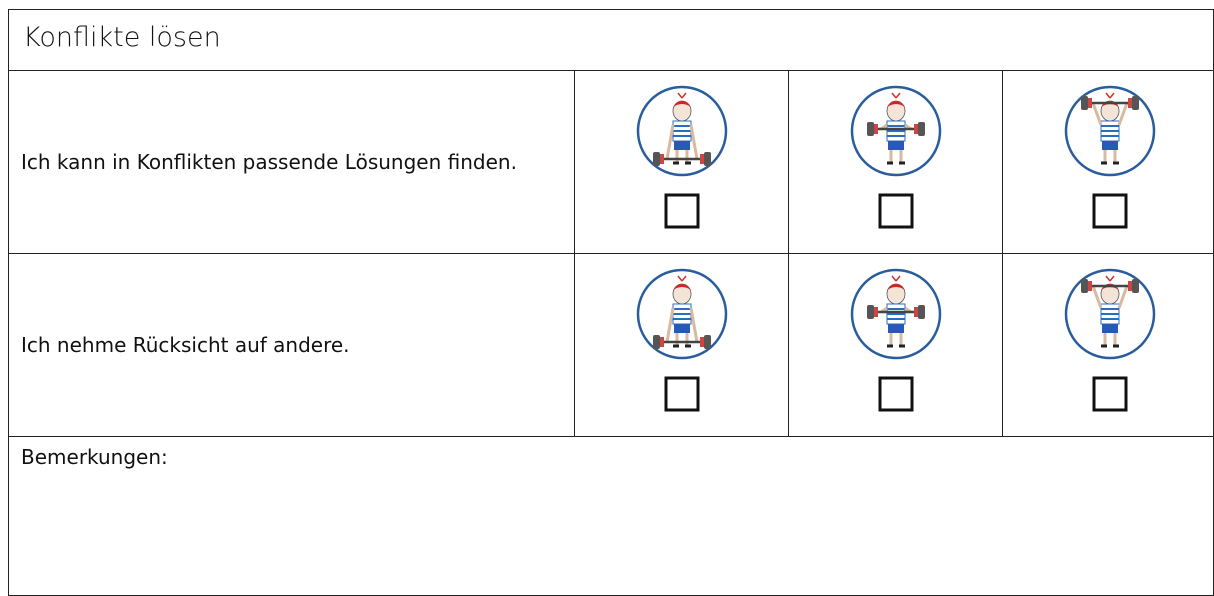 Image resolution: width=1214 pixels, height=596 pixels. Describe the element at coordinates (611, 40) in the screenshot. I see `sheet-title: Konflikte lösen` at that location.